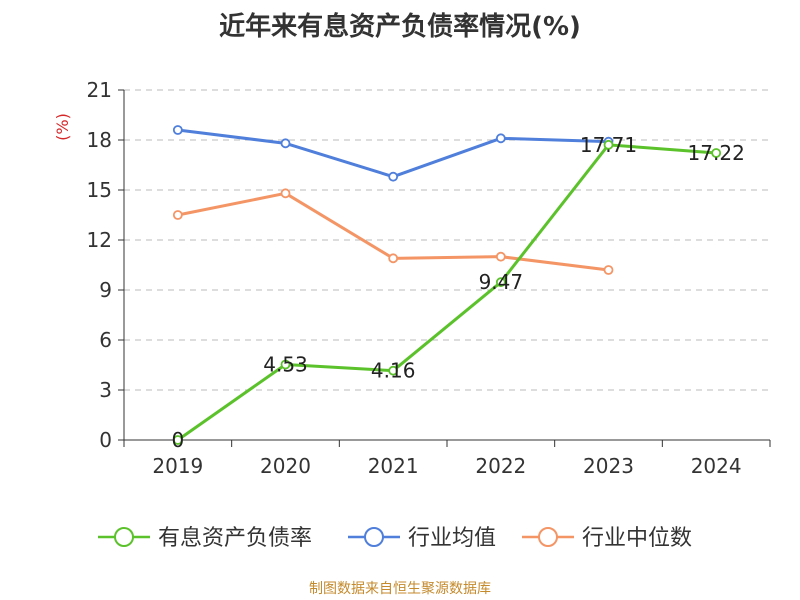 Image resolution: width=800 pixels, height=600 pixels. I want to click on y-tick-label: 12, so click(99, 240).